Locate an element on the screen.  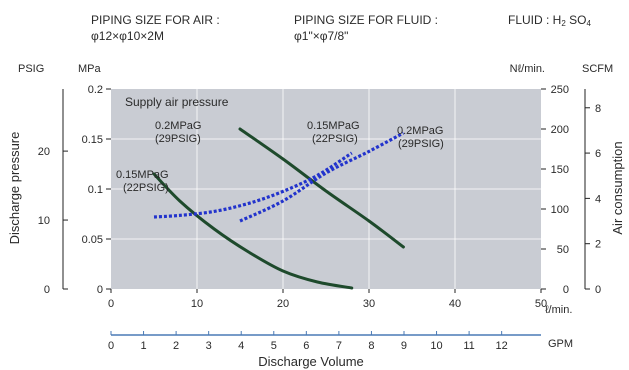
series-label-pressure-015: 0.15MPaG (22PSIG) is located at coordinates (142, 181).